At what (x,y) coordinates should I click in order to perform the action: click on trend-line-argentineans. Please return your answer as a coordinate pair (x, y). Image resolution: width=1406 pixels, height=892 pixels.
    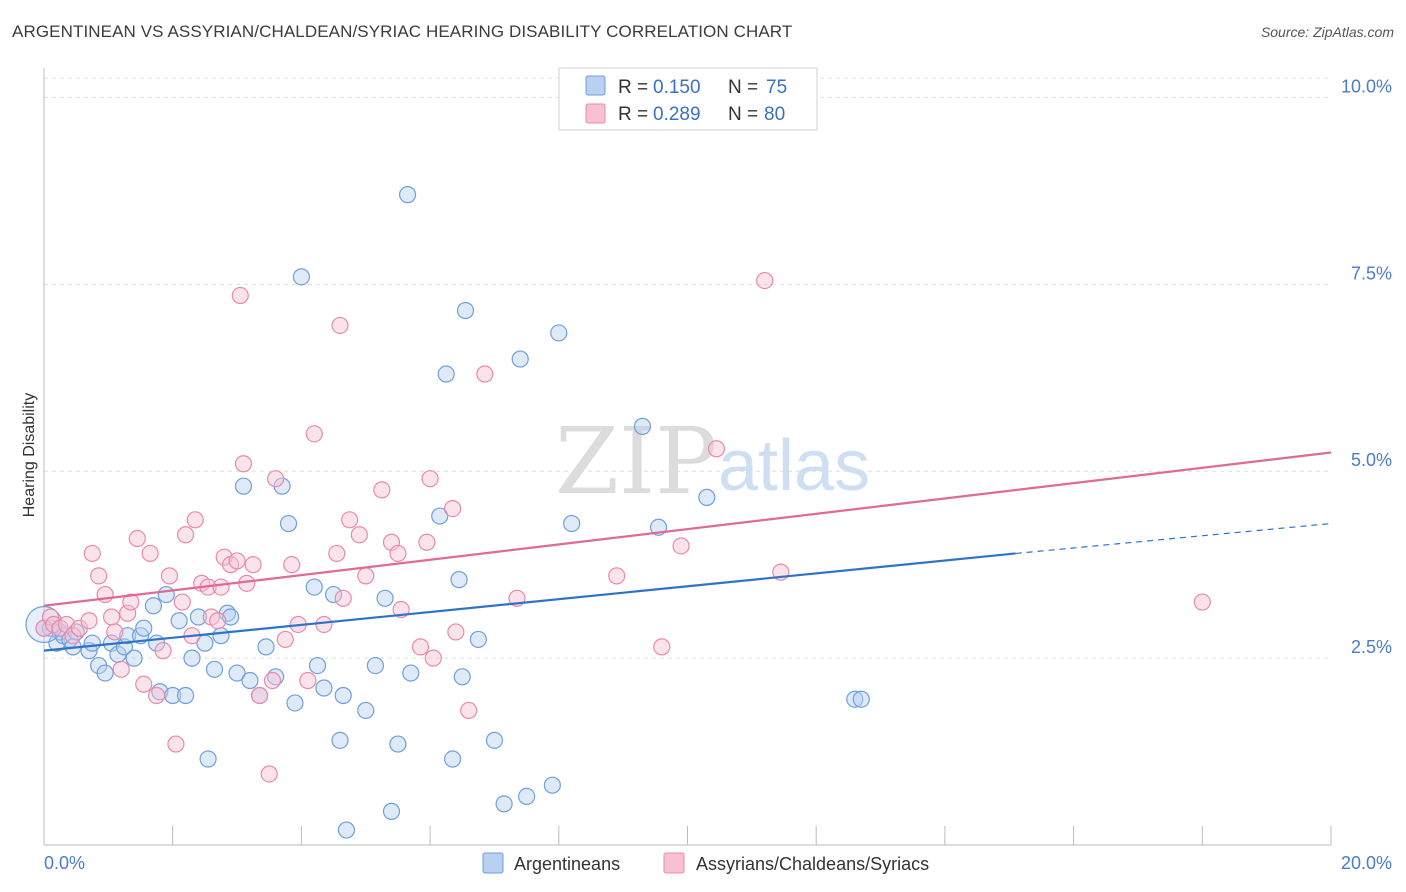
    Looking at the image, I should click on (529, 602).